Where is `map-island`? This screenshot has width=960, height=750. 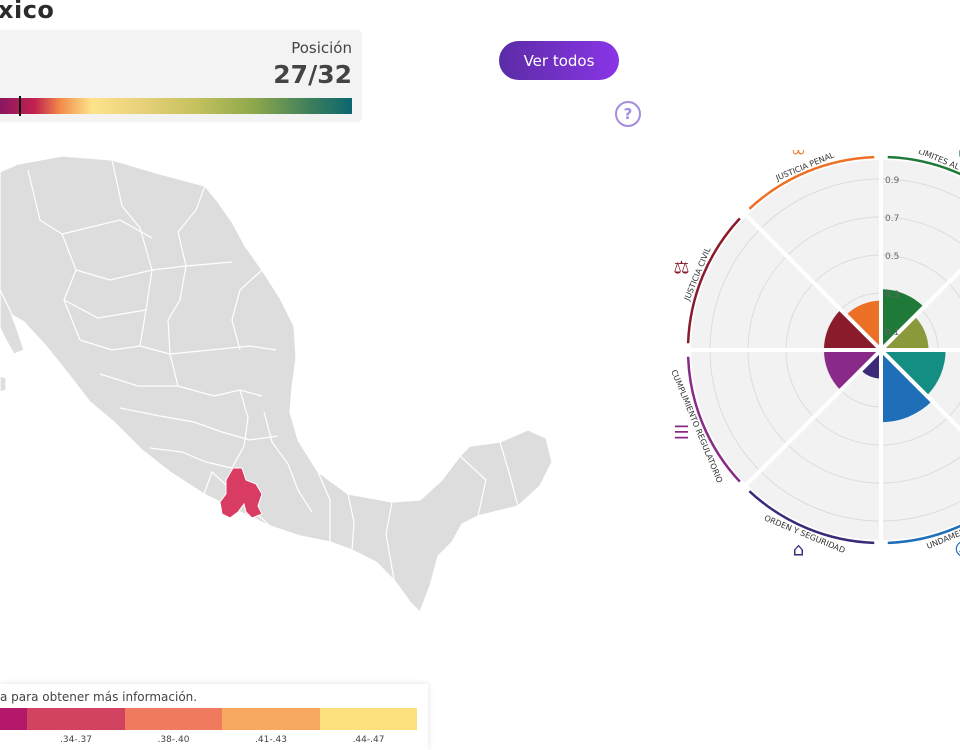
map-island is located at coordinates (3, 384).